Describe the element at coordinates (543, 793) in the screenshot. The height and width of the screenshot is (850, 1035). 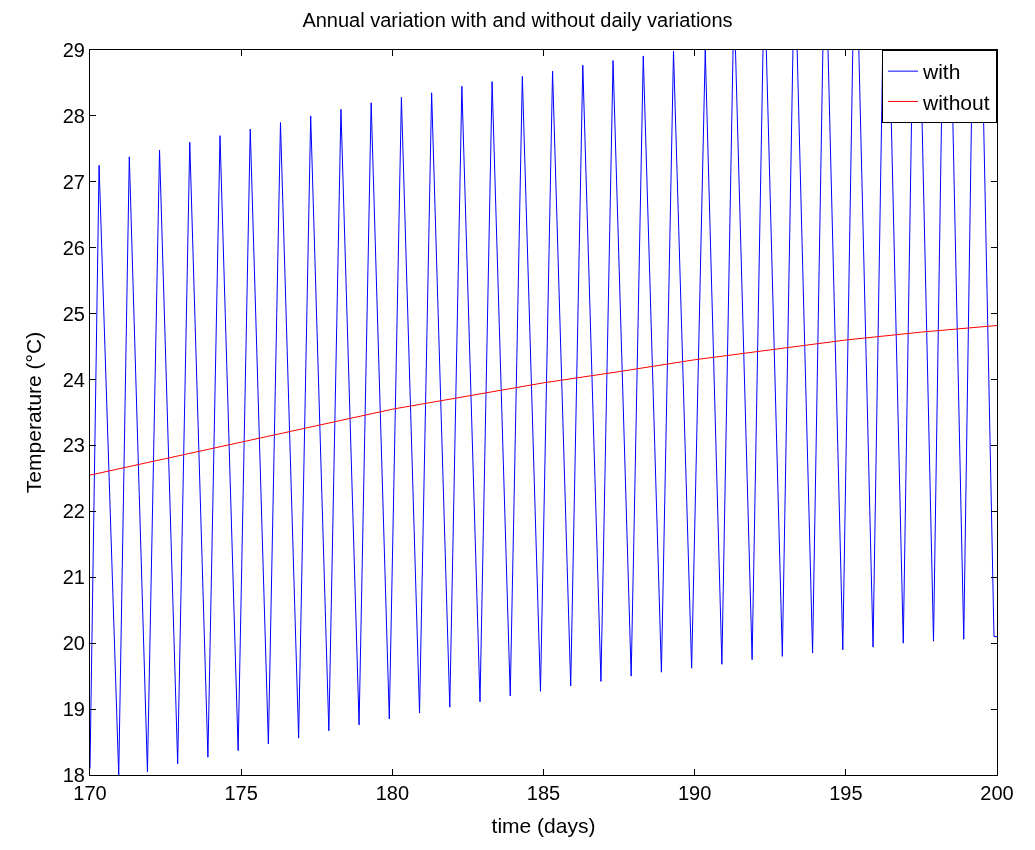
I see `x-tick-label: 185` at that location.